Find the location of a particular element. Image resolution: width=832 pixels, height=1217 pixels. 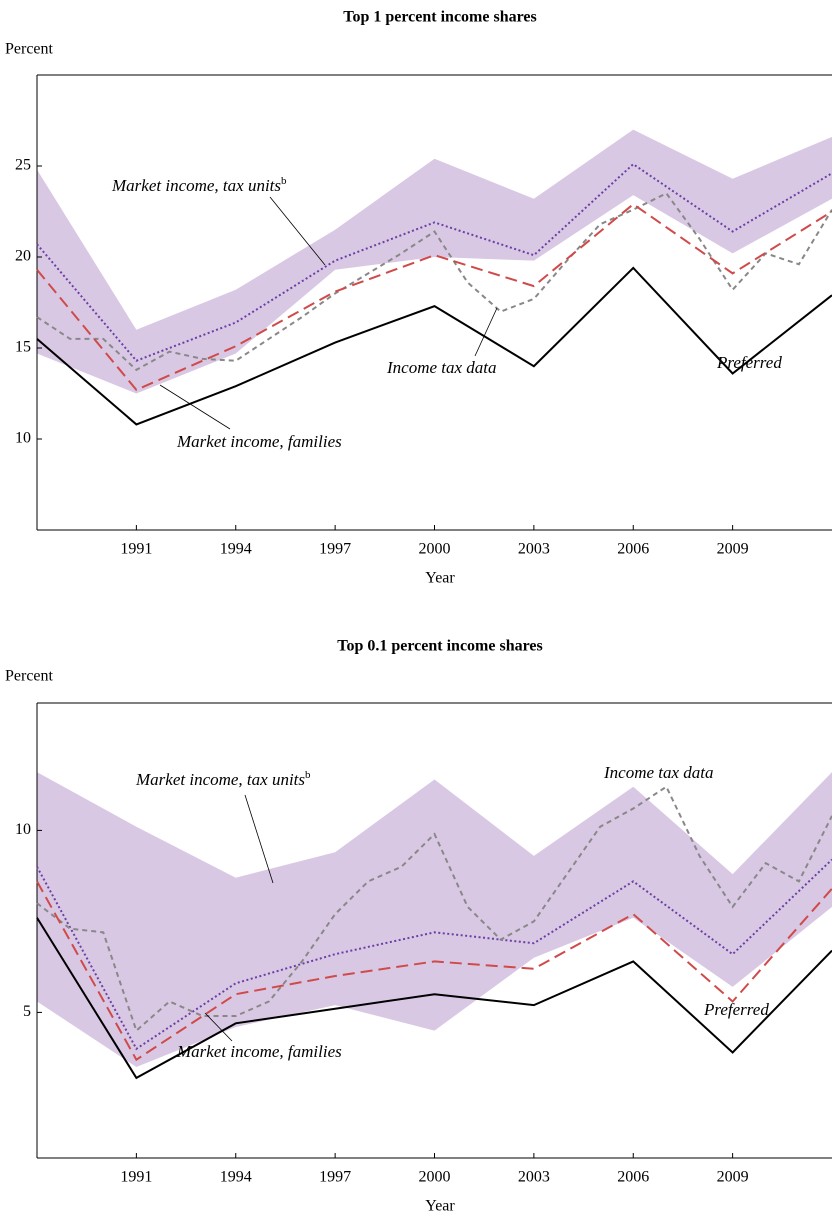

chart-title: Top 0.1 percent income shares is located at coordinates (439, 646).